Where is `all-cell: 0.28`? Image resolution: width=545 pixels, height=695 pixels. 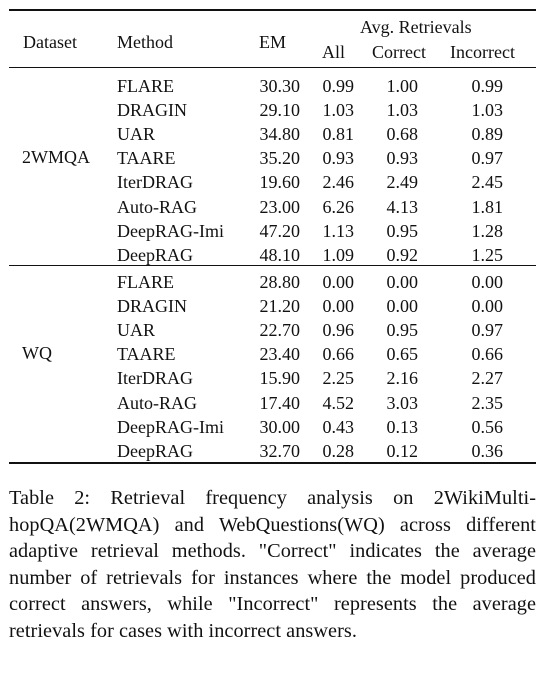
all-cell: 0.28 is located at coordinates (338, 450).